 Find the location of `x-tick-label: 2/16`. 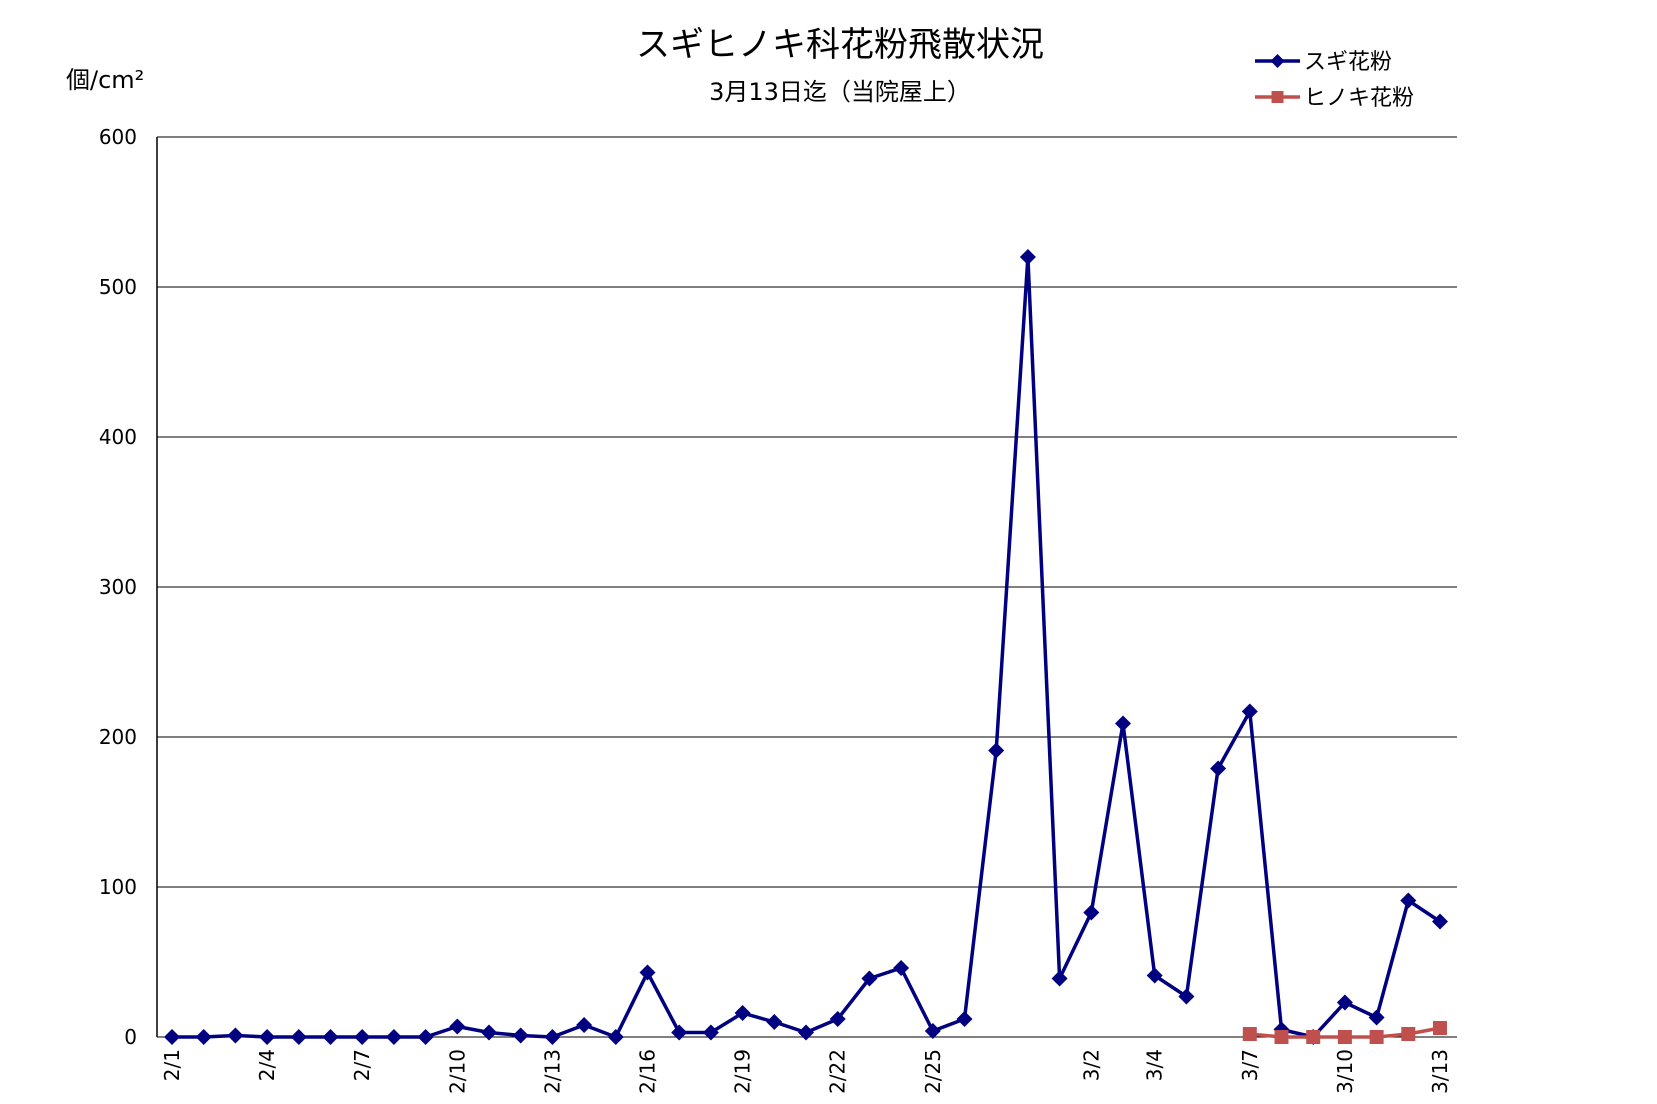

x-tick-label: 2/16 is located at coordinates (648, 1071).